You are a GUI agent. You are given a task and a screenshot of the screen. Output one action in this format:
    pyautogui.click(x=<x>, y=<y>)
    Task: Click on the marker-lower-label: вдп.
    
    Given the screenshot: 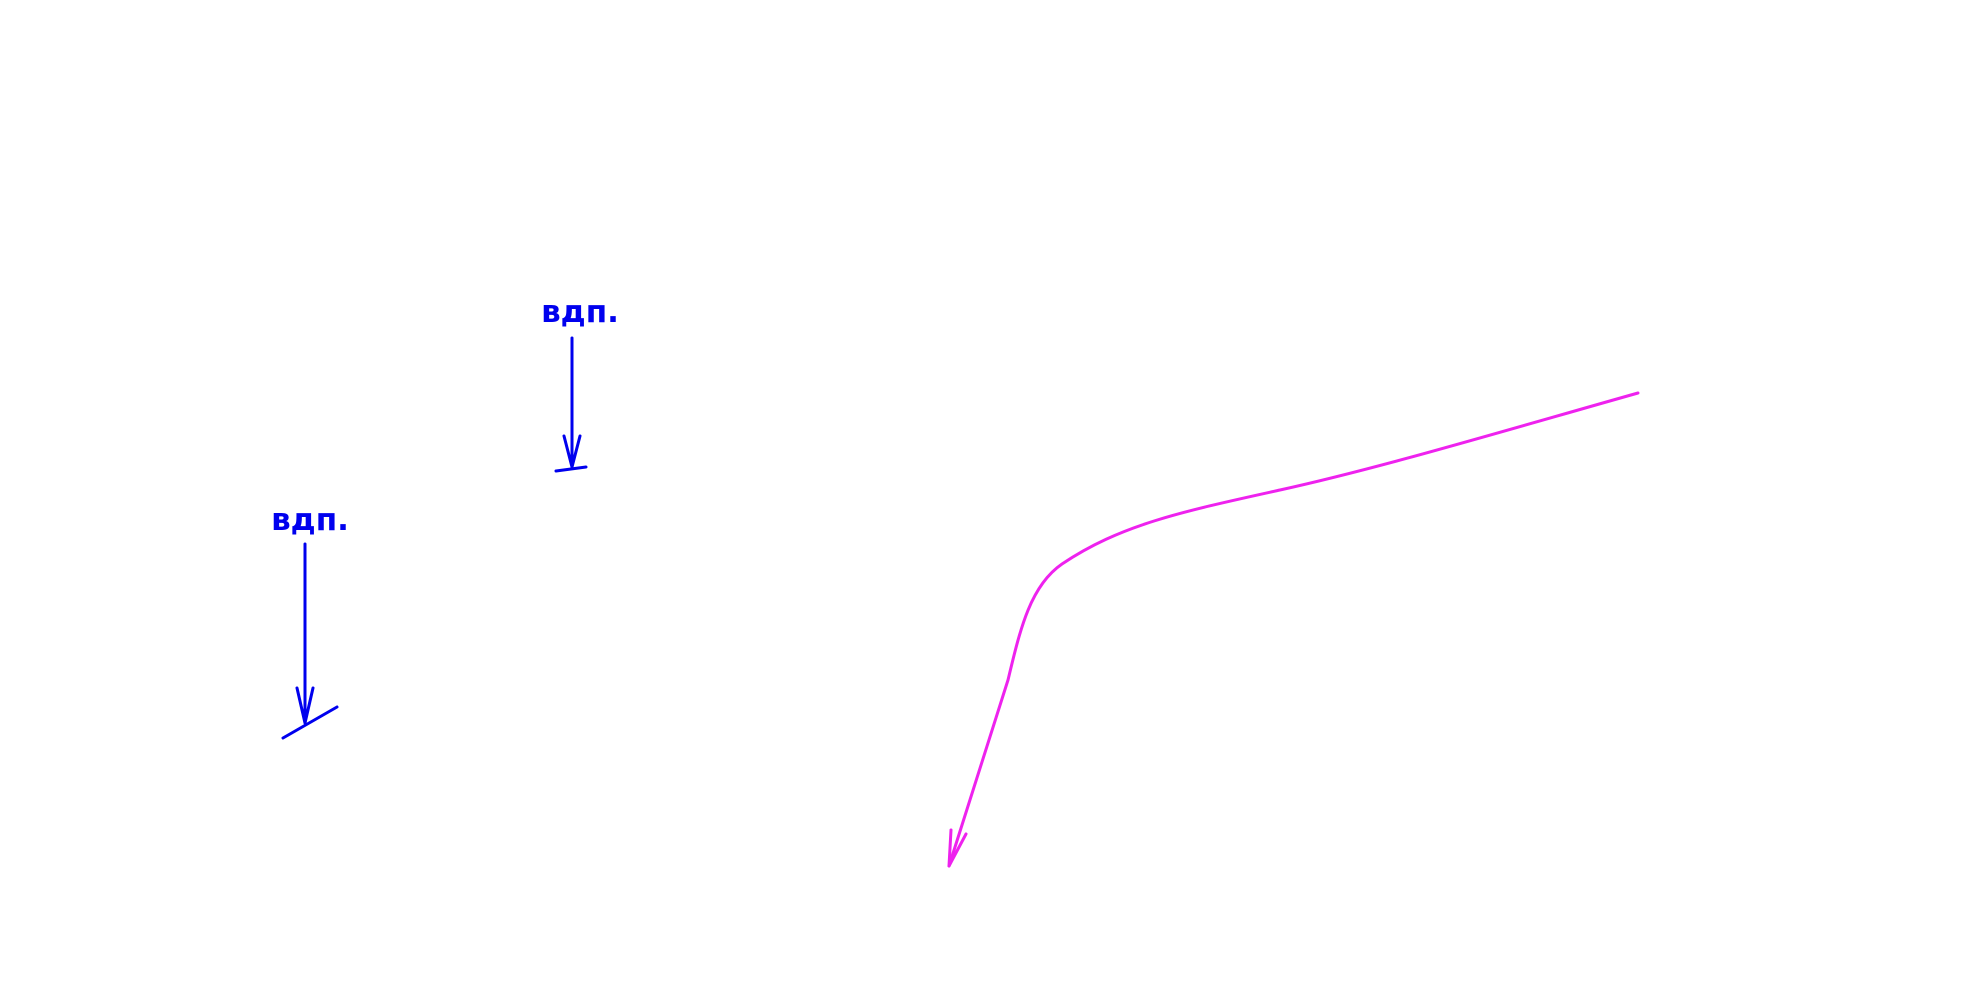 What is the action you would take?
    pyautogui.click(x=310, y=520)
    